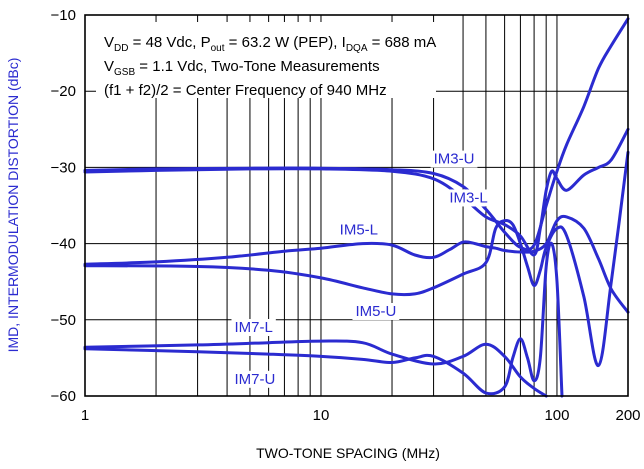  I want to click on series-label-group-im3-l: IM3-L, so click(468, 198).